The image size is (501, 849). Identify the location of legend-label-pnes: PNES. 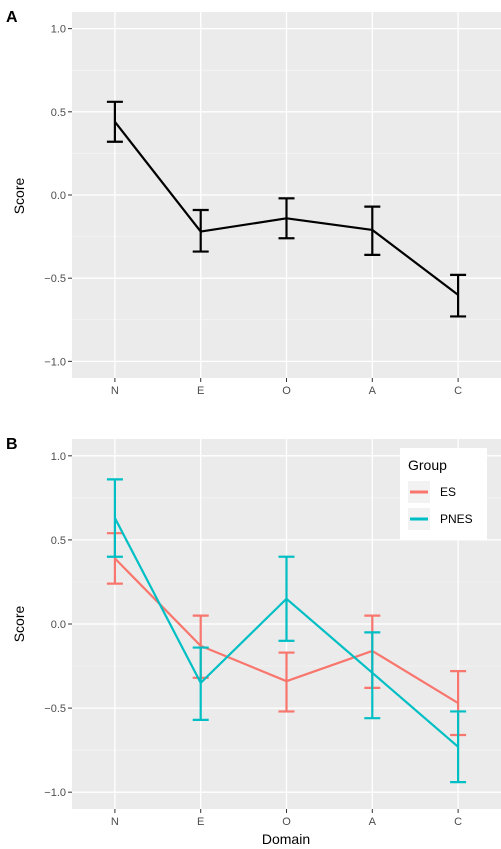
(456, 519).